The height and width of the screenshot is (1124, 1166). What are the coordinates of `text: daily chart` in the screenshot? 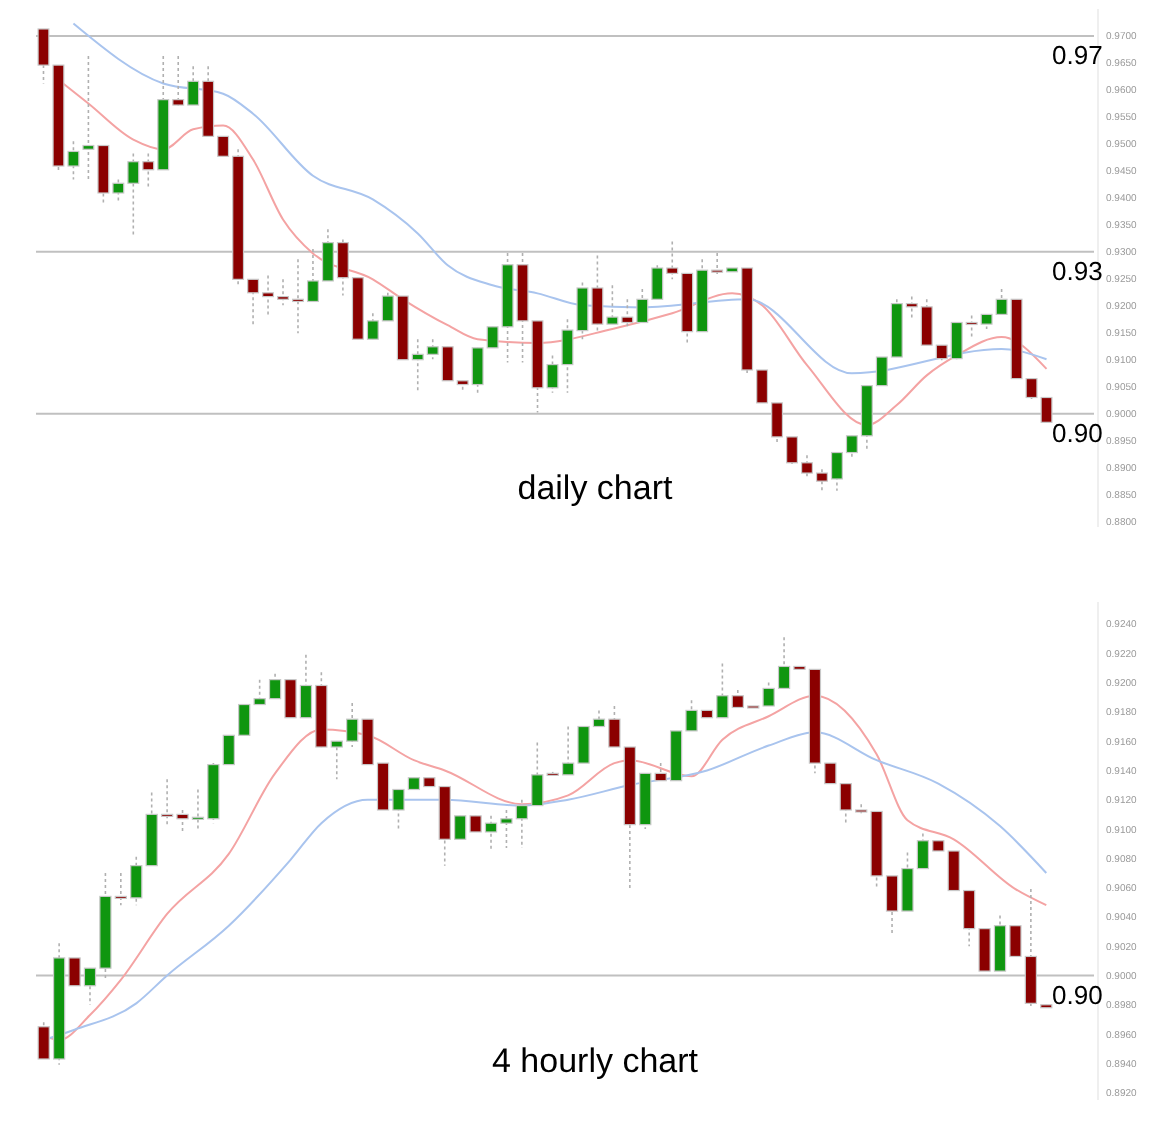 It's located at (595, 488).